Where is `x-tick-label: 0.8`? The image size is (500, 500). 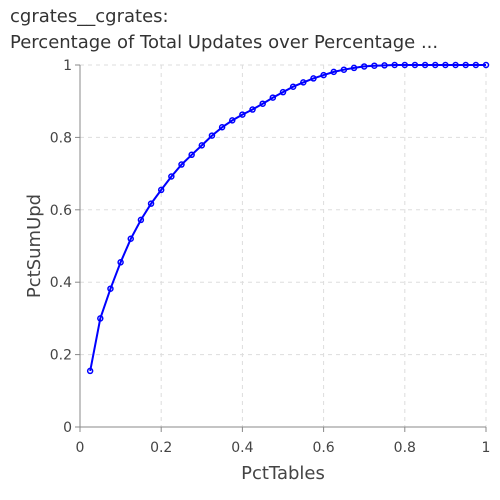 x-tick-label: 0.8 is located at coordinates (405, 448).